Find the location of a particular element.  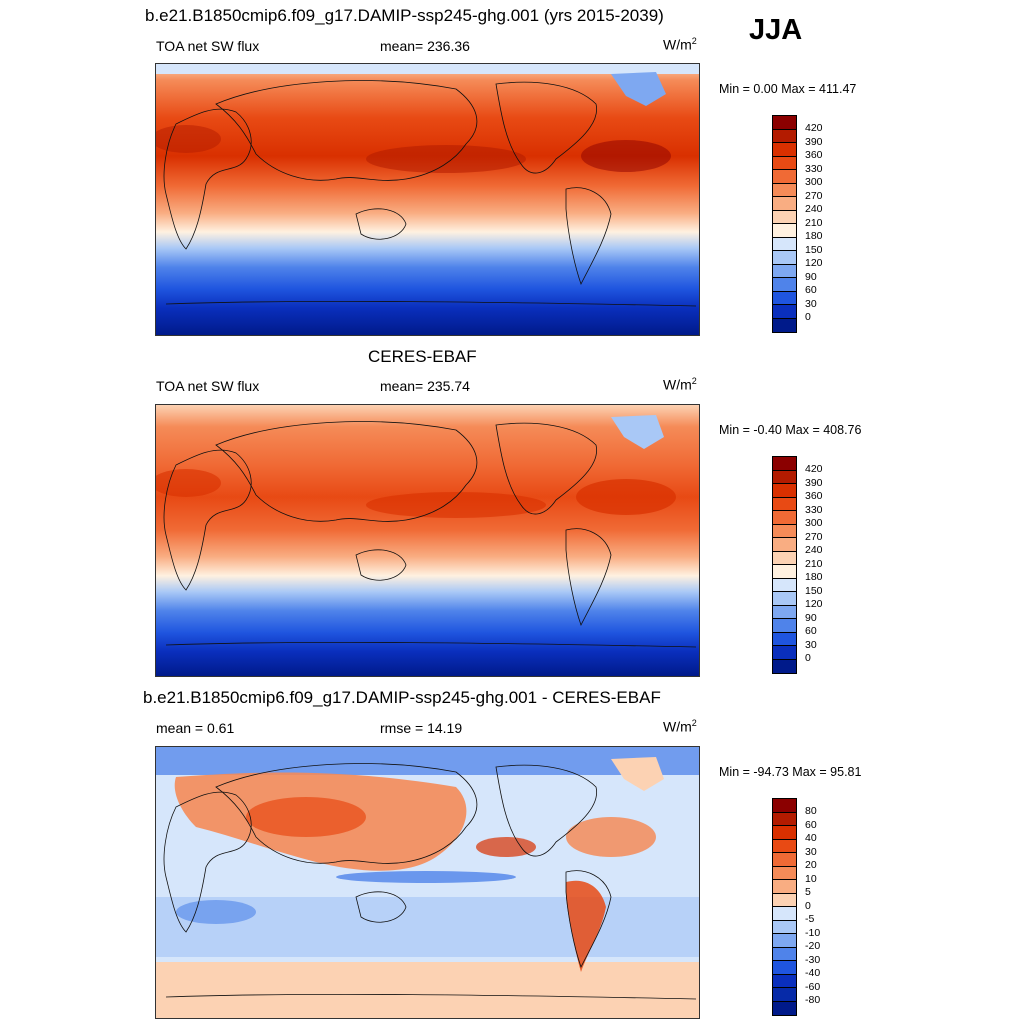

colorbar-tick-label: -40 is located at coordinates (813, 973).